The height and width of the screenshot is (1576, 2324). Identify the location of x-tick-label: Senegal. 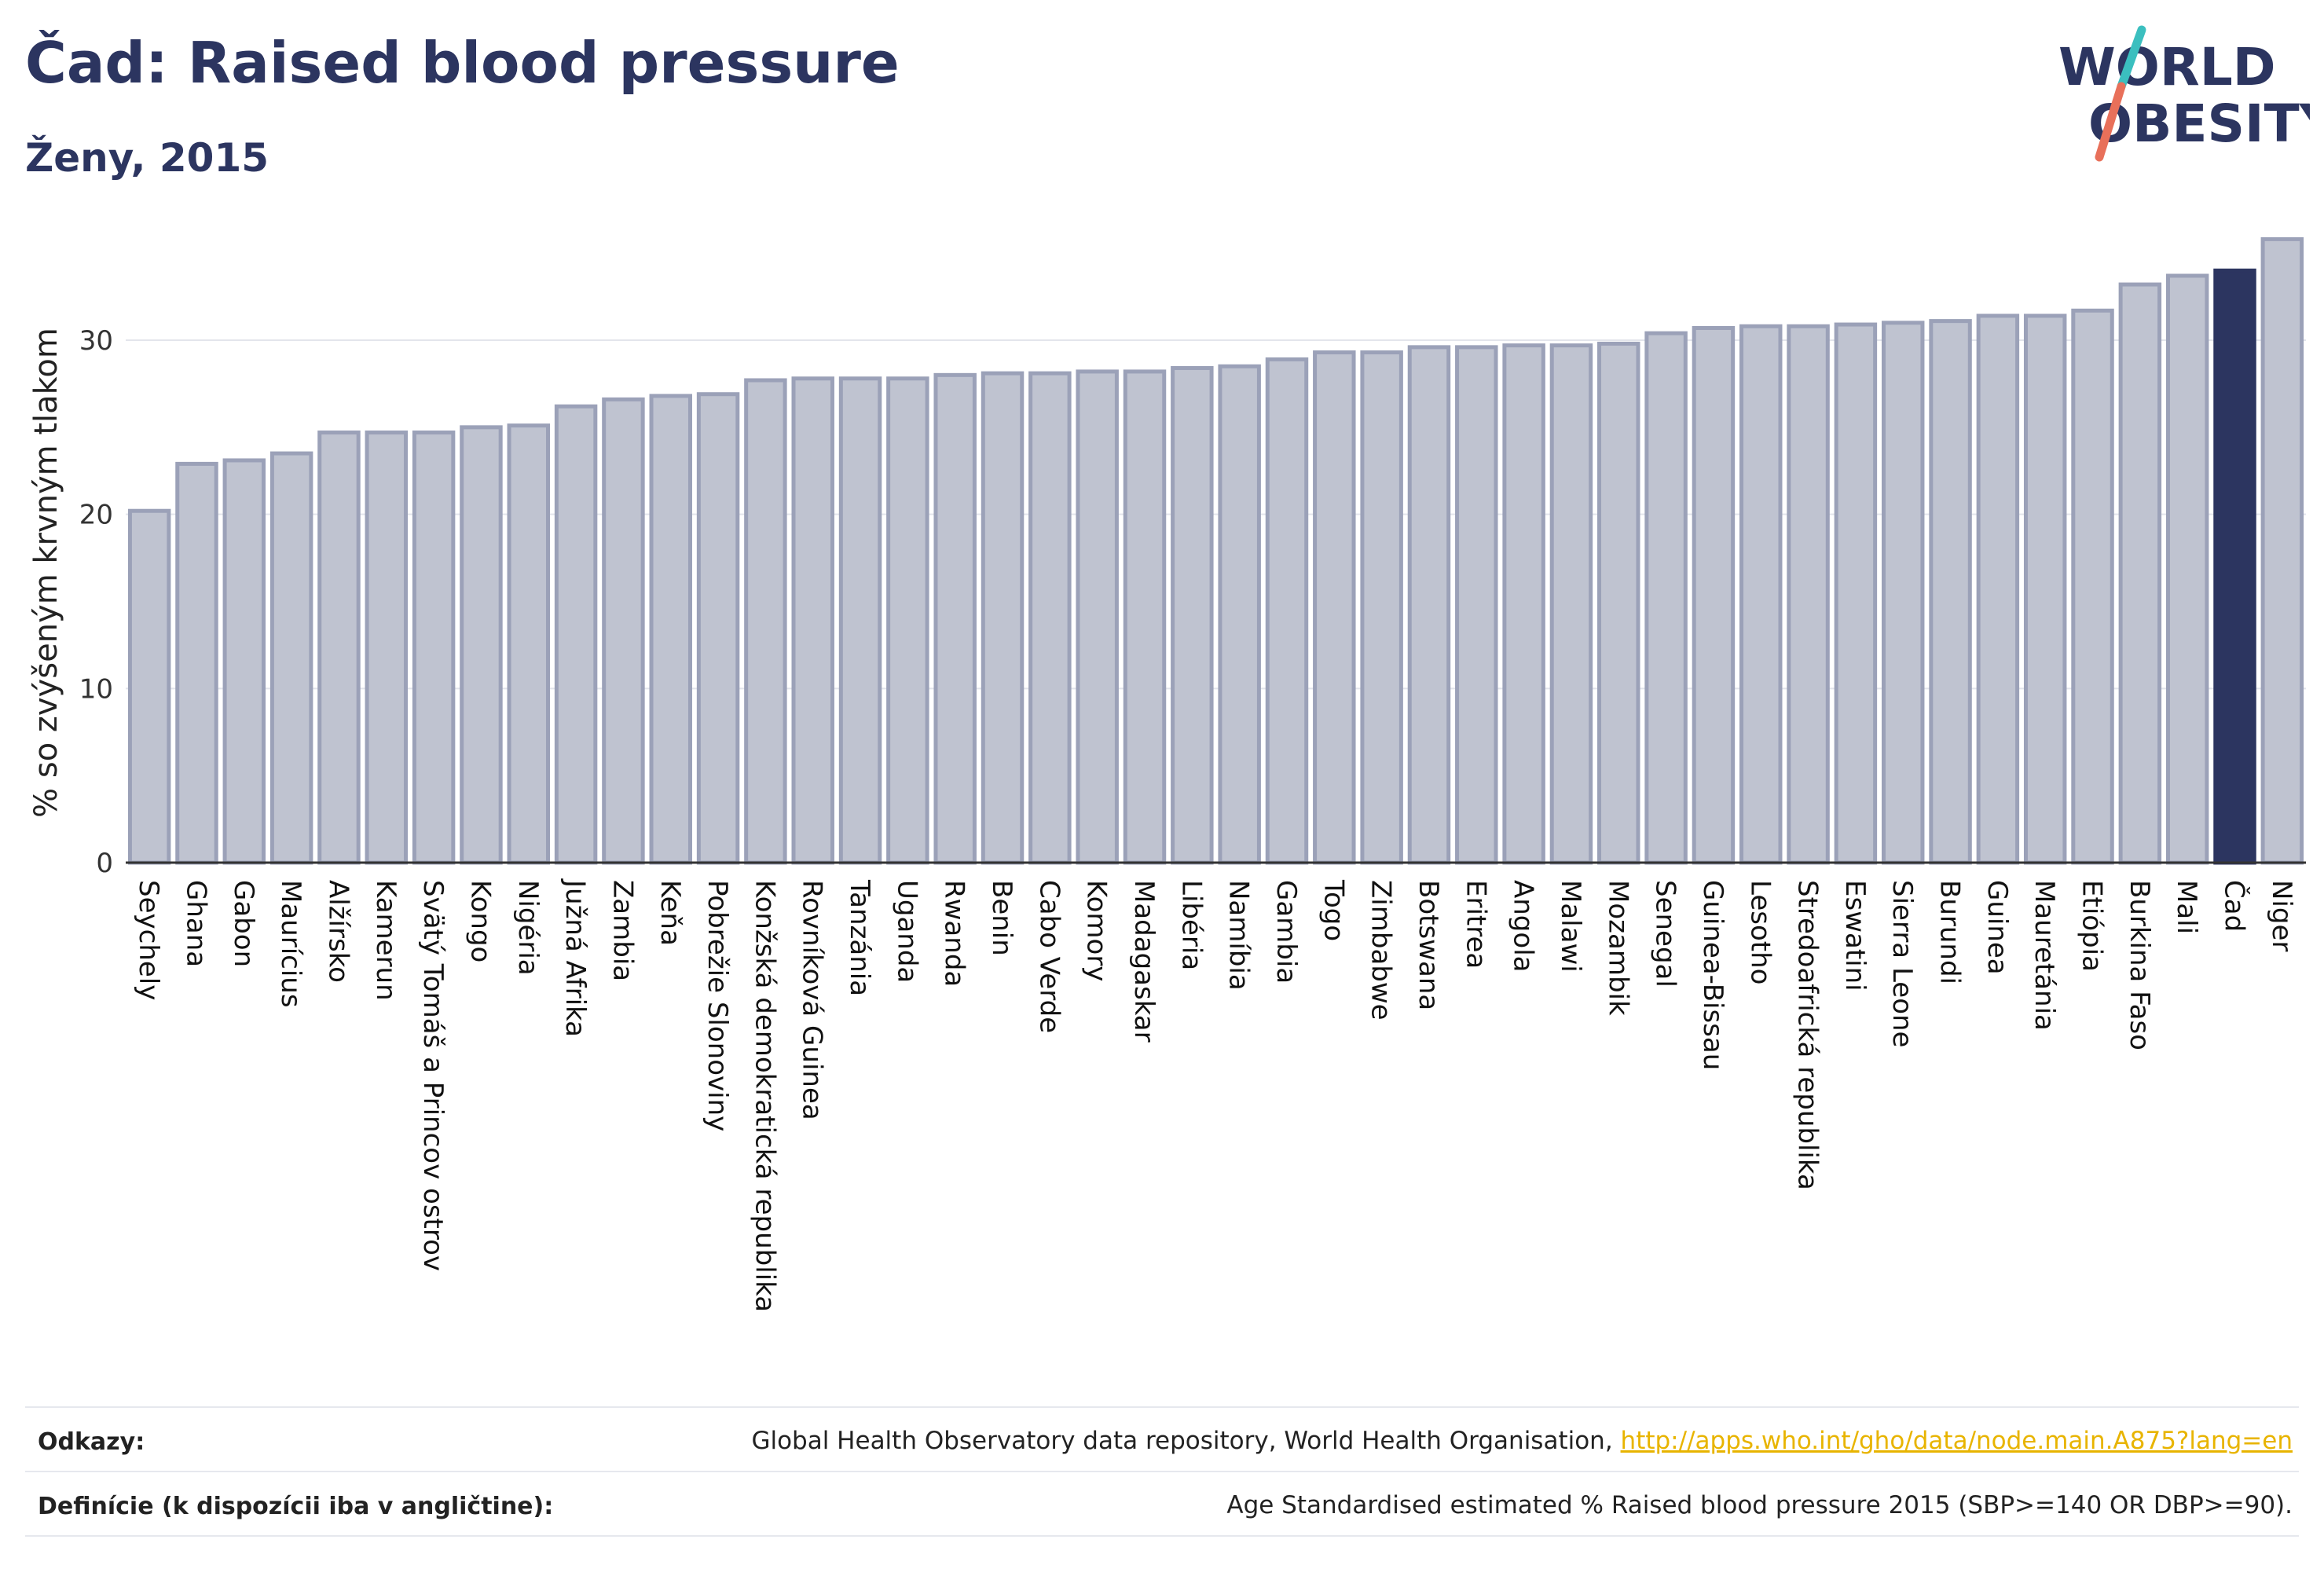
(1665, 934).